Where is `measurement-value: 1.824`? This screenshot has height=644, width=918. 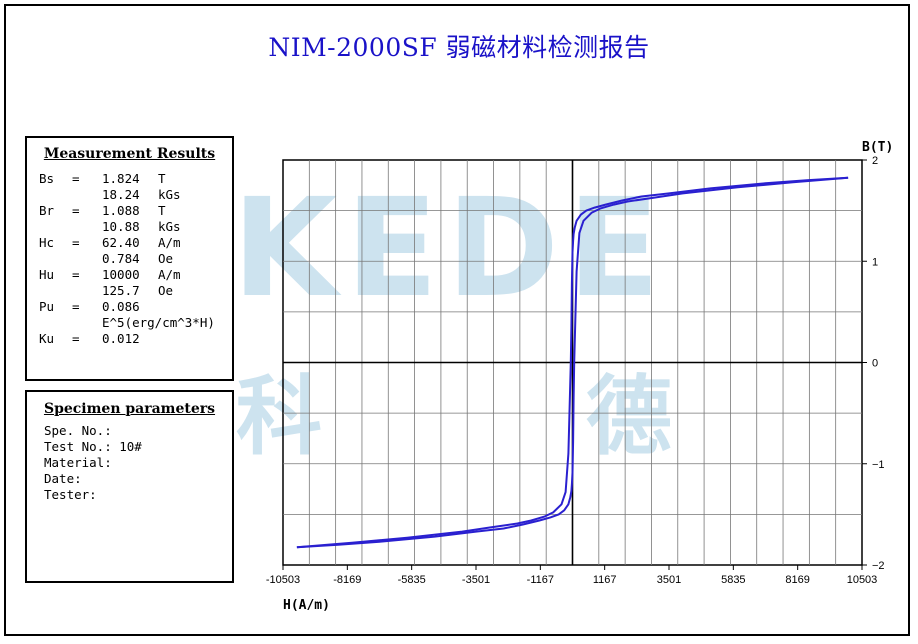 measurement-value: 1.824 is located at coordinates (121, 178).